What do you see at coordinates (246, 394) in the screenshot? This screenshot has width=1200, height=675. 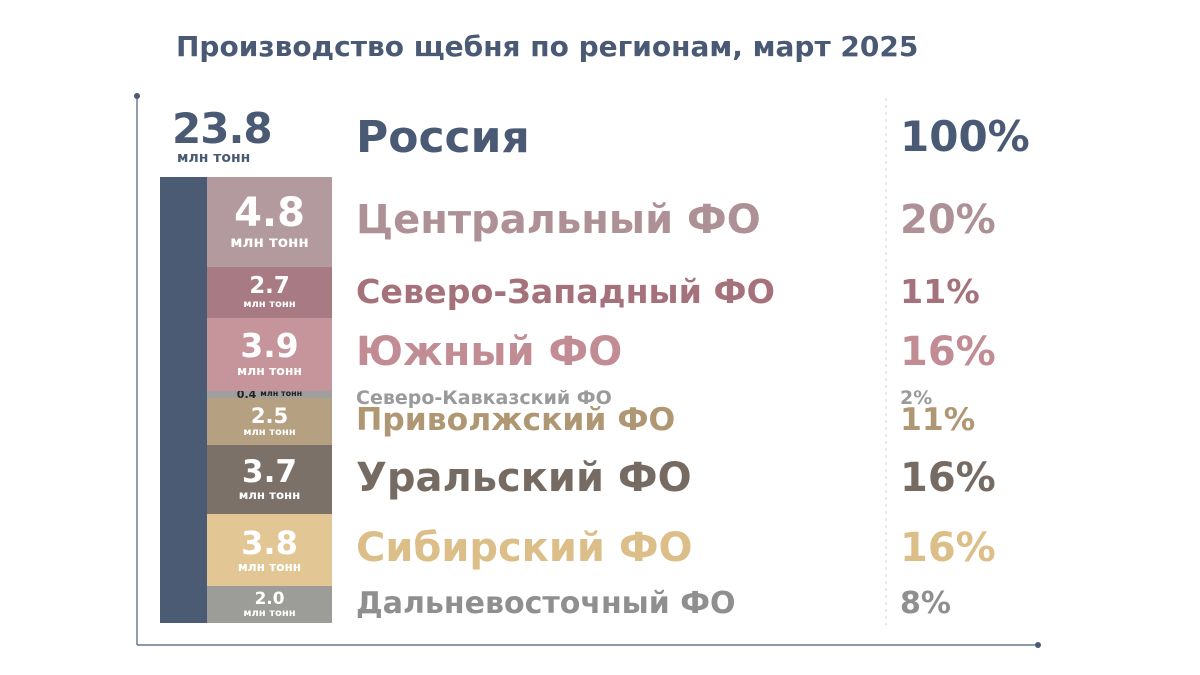 I see `bar-value-label: 0.4` at bounding box center [246, 394].